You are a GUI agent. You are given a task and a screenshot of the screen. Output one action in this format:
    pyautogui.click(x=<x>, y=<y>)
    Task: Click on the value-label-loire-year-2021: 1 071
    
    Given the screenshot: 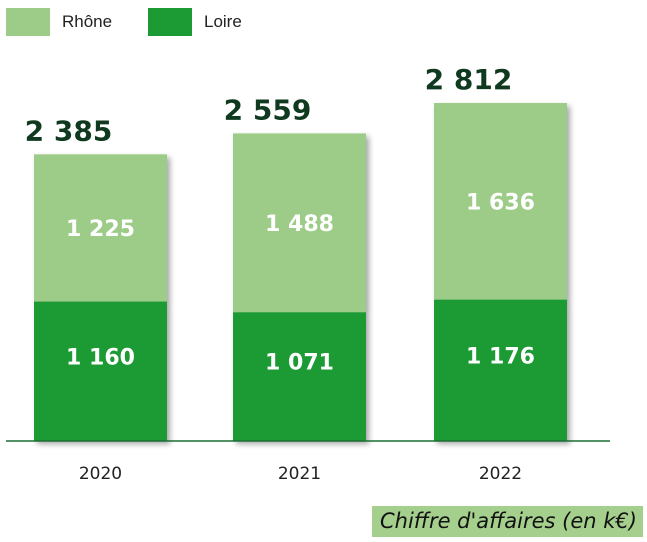 What is the action you would take?
    pyautogui.click(x=299, y=363)
    